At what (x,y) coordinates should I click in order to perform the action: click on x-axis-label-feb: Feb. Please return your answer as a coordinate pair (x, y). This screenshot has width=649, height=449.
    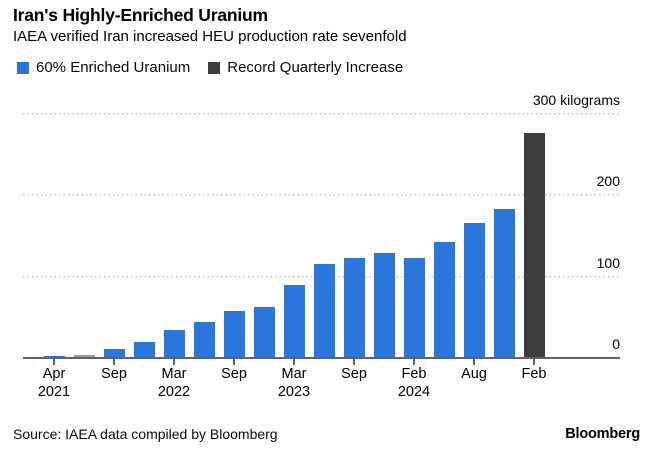
    Looking at the image, I should click on (534, 374).